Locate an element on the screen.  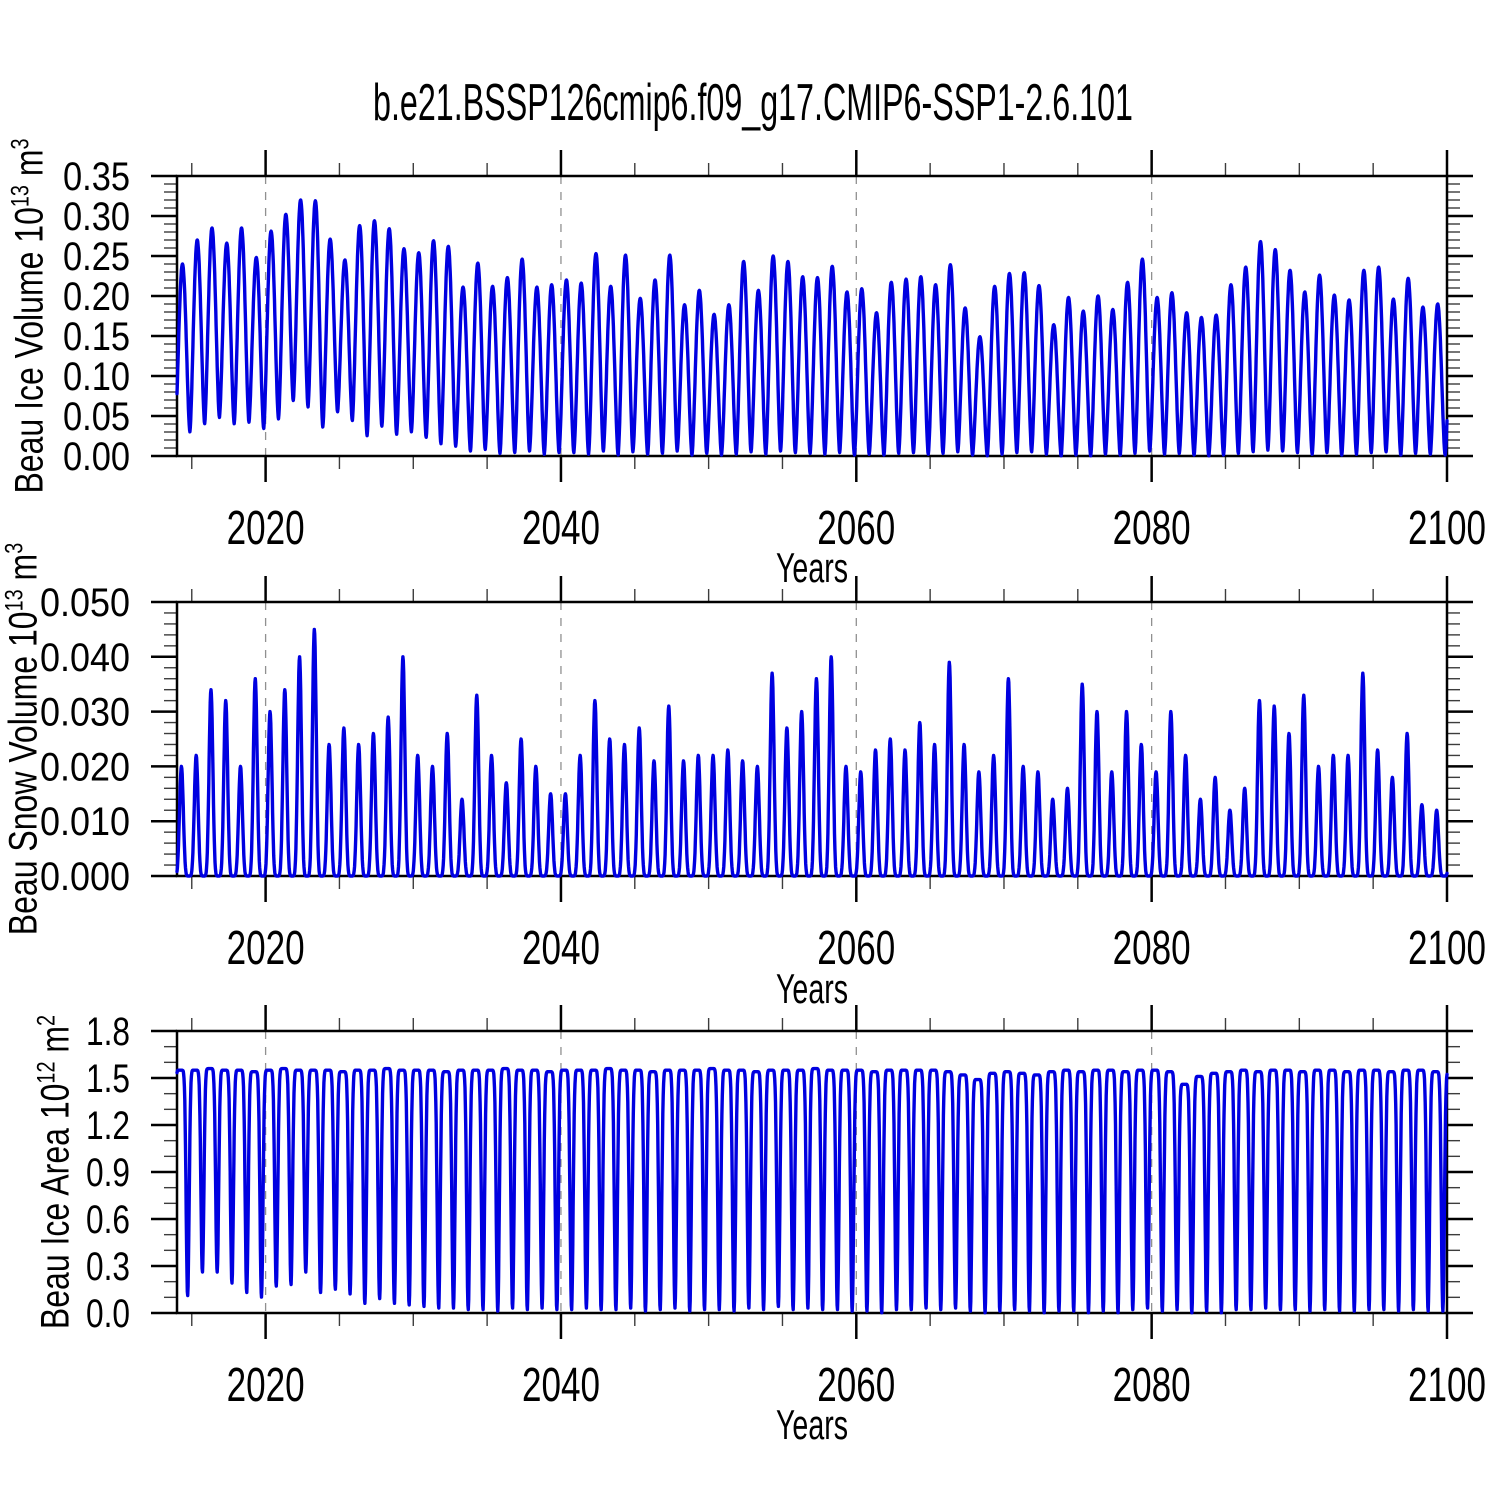
y-axis-title-snow-volume: Beau Snow Volume 1013 m3 is located at coordinates (23, 739).